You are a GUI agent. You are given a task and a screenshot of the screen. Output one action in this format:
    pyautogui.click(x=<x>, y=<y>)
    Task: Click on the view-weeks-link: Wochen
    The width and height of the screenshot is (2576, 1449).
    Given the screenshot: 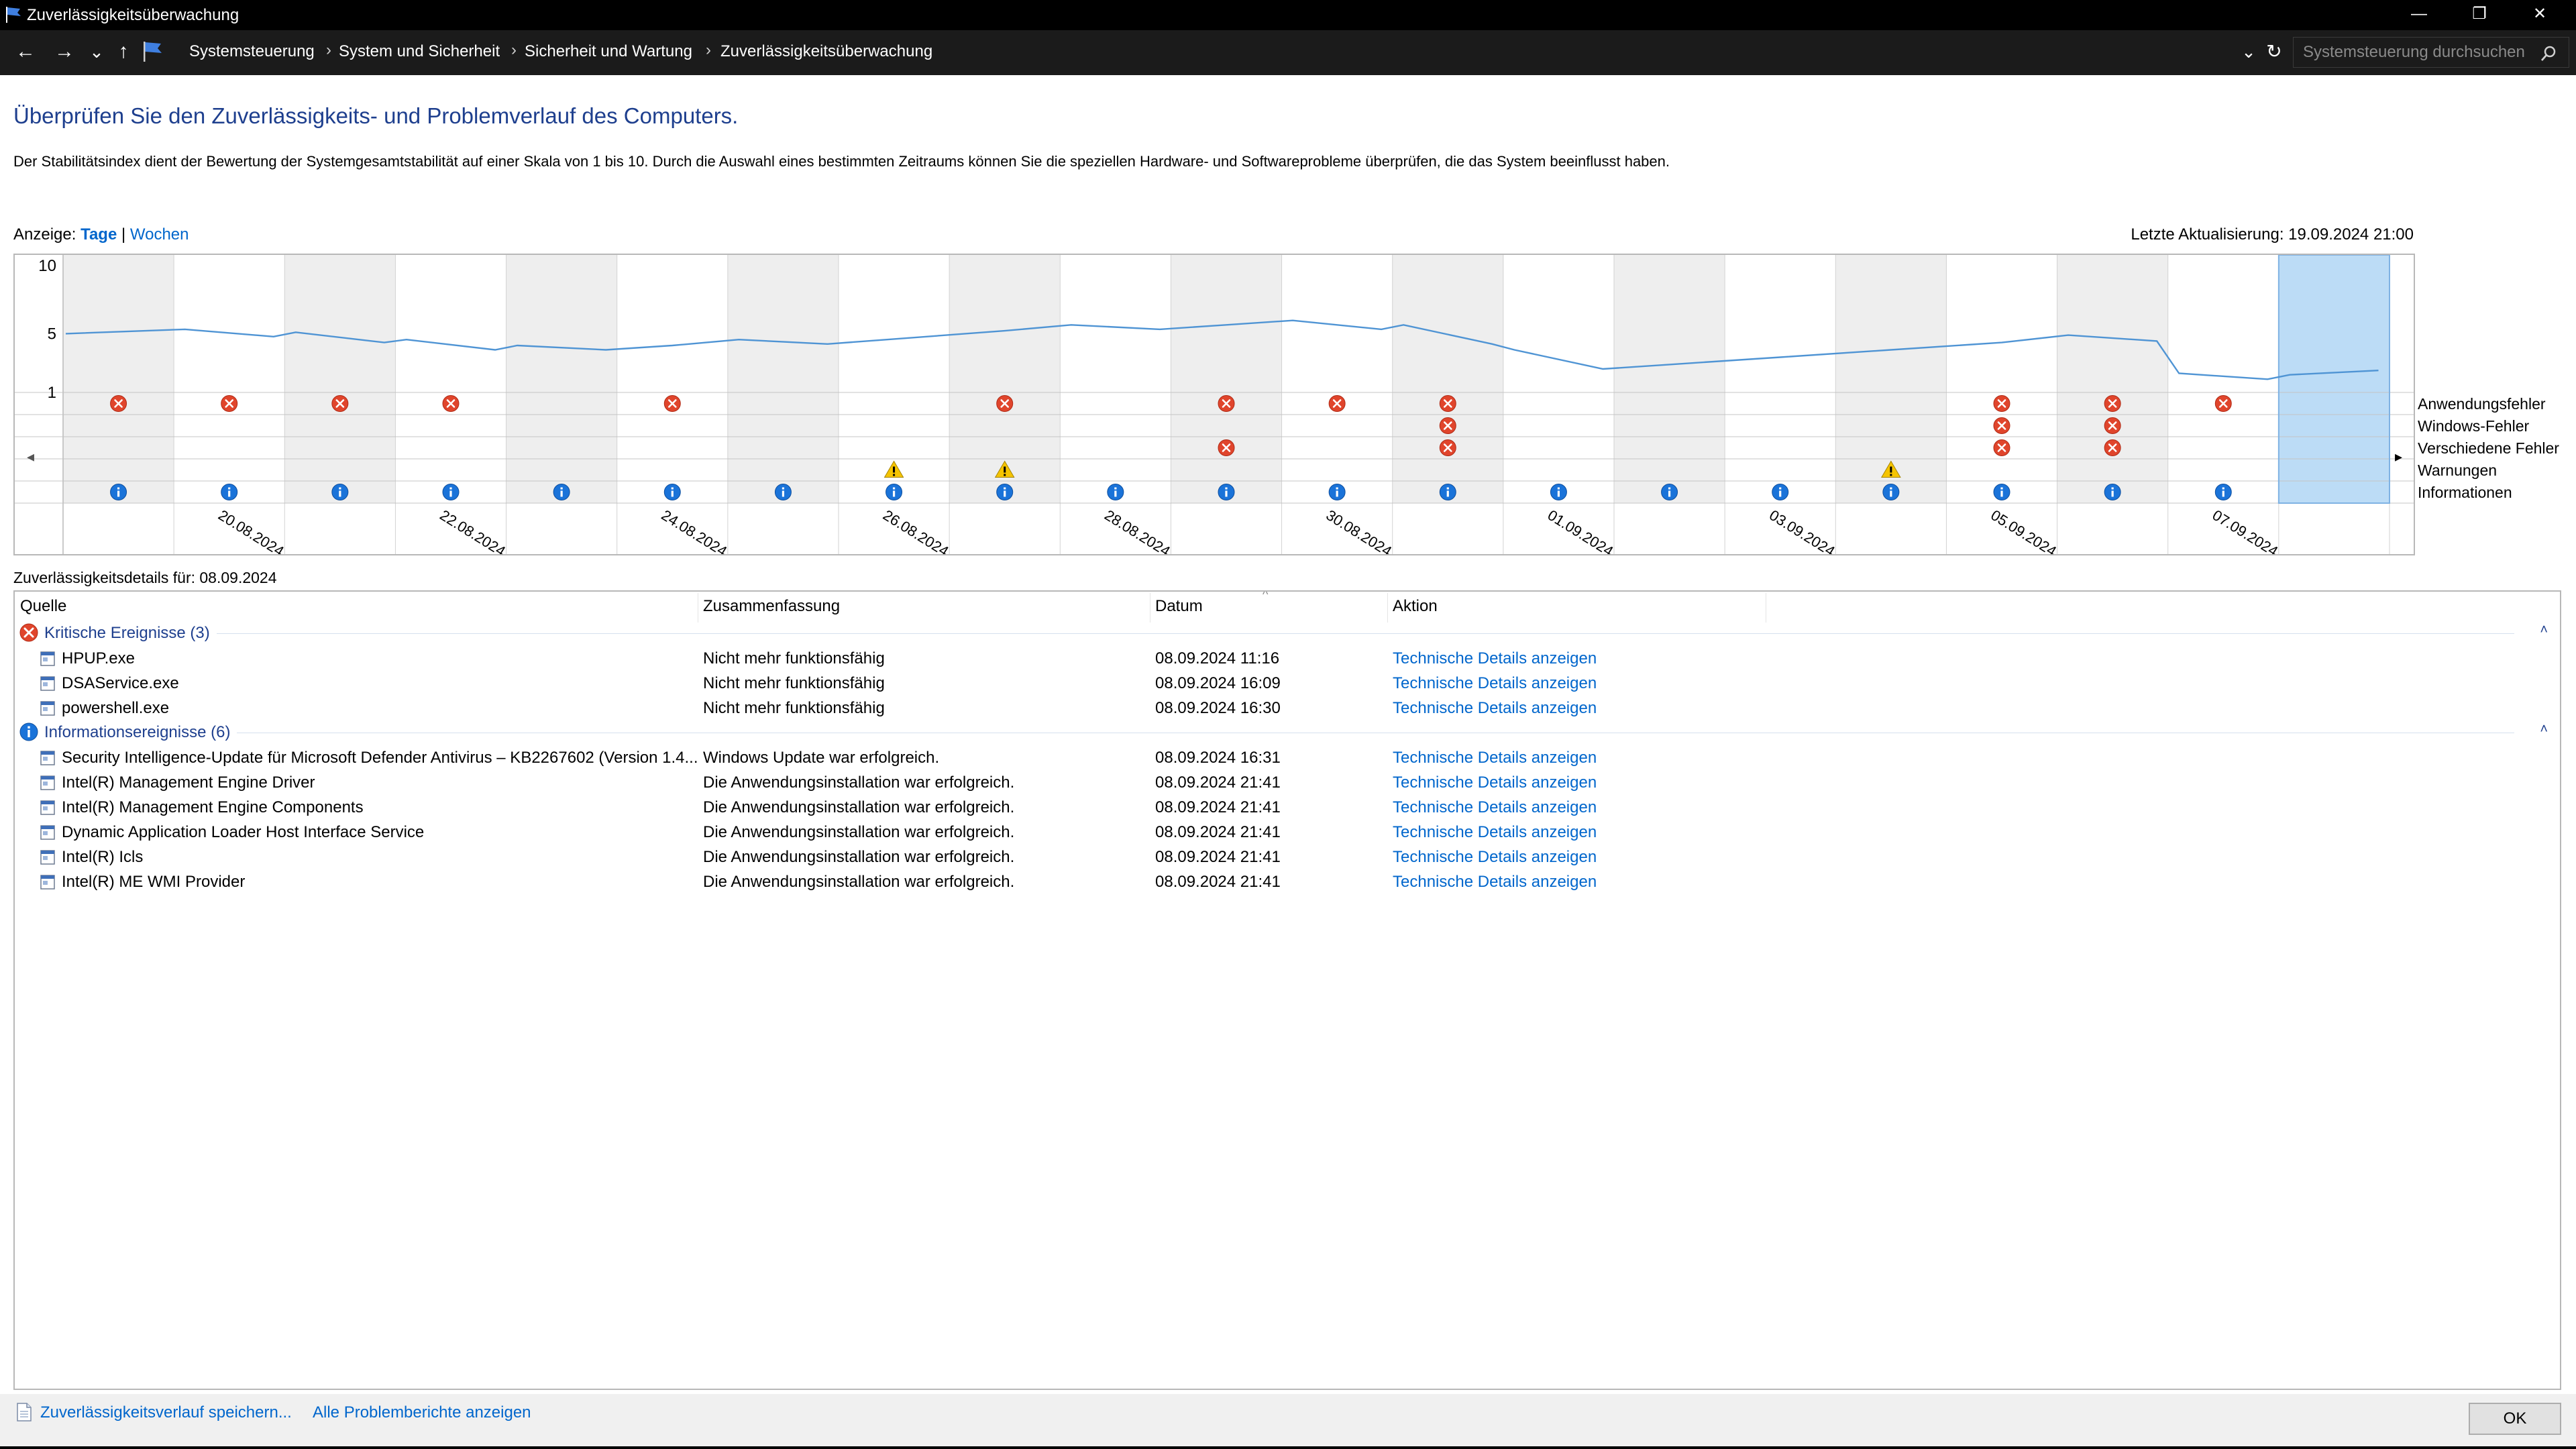 What is the action you would take?
    pyautogui.click(x=159, y=234)
    